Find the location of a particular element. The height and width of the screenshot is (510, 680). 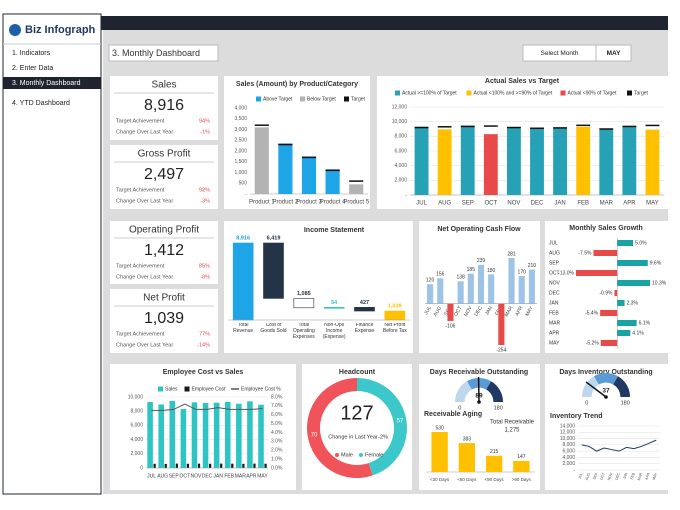

category-label: Cost of Goods Sold is located at coordinates (273, 328).